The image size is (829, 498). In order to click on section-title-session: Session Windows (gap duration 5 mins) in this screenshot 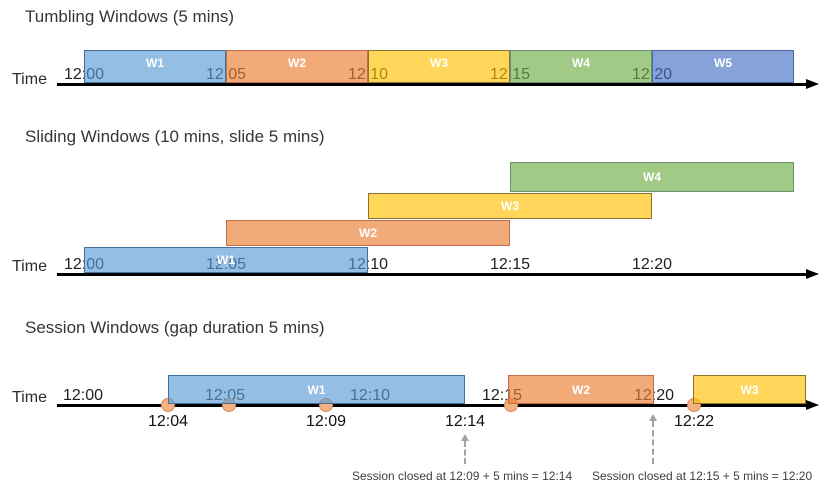, I will do `click(175, 327)`.